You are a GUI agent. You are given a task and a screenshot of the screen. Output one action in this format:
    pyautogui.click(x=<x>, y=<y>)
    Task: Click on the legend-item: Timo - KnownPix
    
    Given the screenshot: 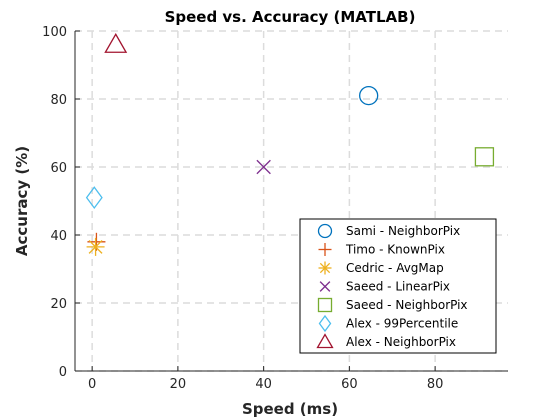 What is the action you would take?
    pyautogui.click(x=381, y=250)
    